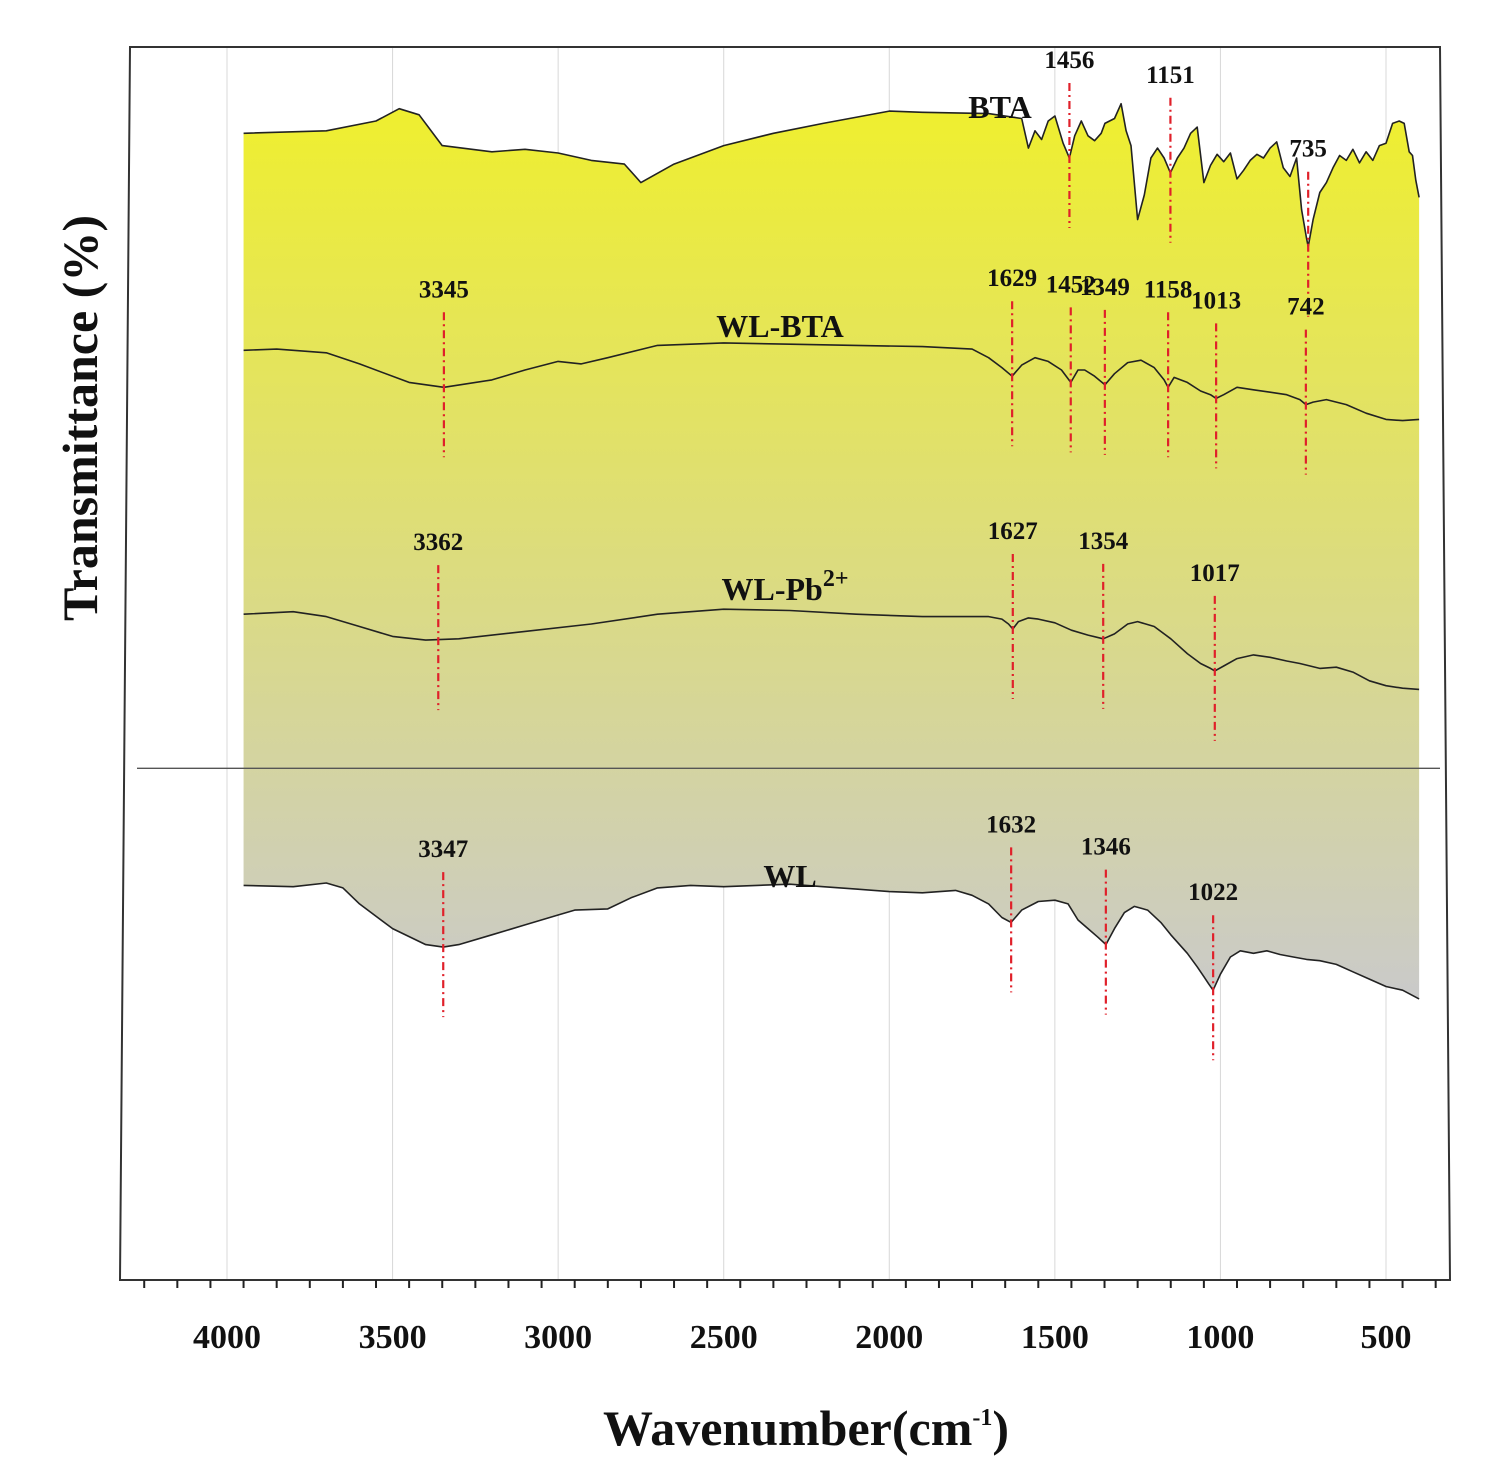  What do you see at coordinates (1013, 531) in the screenshot?
I see `peak-label-1627: 1627` at bounding box center [1013, 531].